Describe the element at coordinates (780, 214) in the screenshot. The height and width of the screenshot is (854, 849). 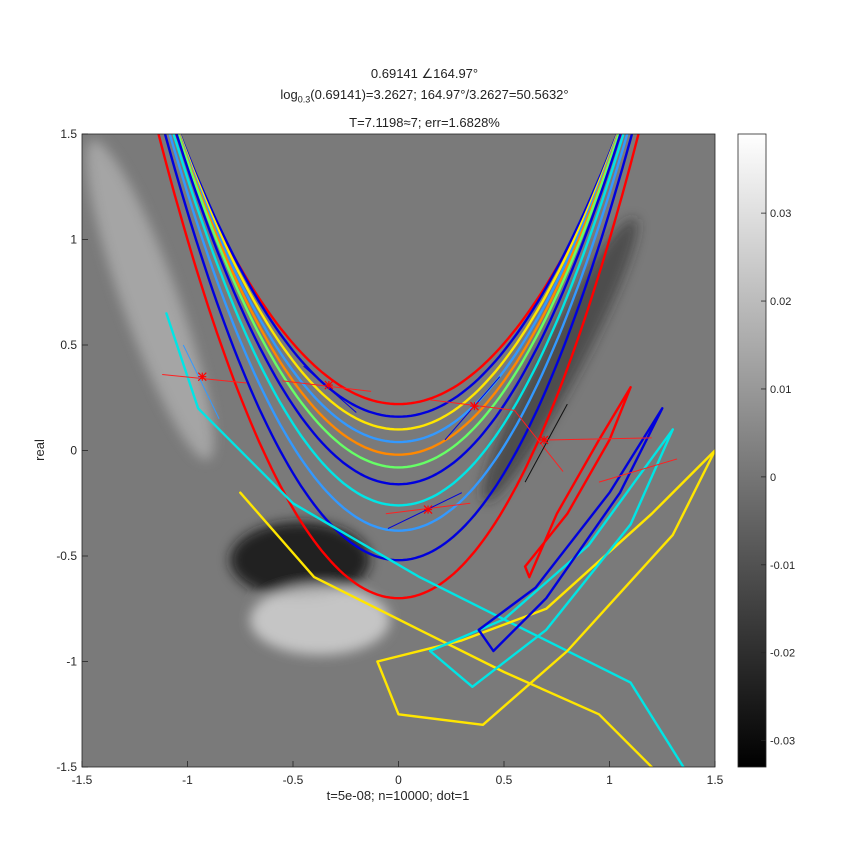
I see `colorbar-tick-label-0: 0.03` at that location.